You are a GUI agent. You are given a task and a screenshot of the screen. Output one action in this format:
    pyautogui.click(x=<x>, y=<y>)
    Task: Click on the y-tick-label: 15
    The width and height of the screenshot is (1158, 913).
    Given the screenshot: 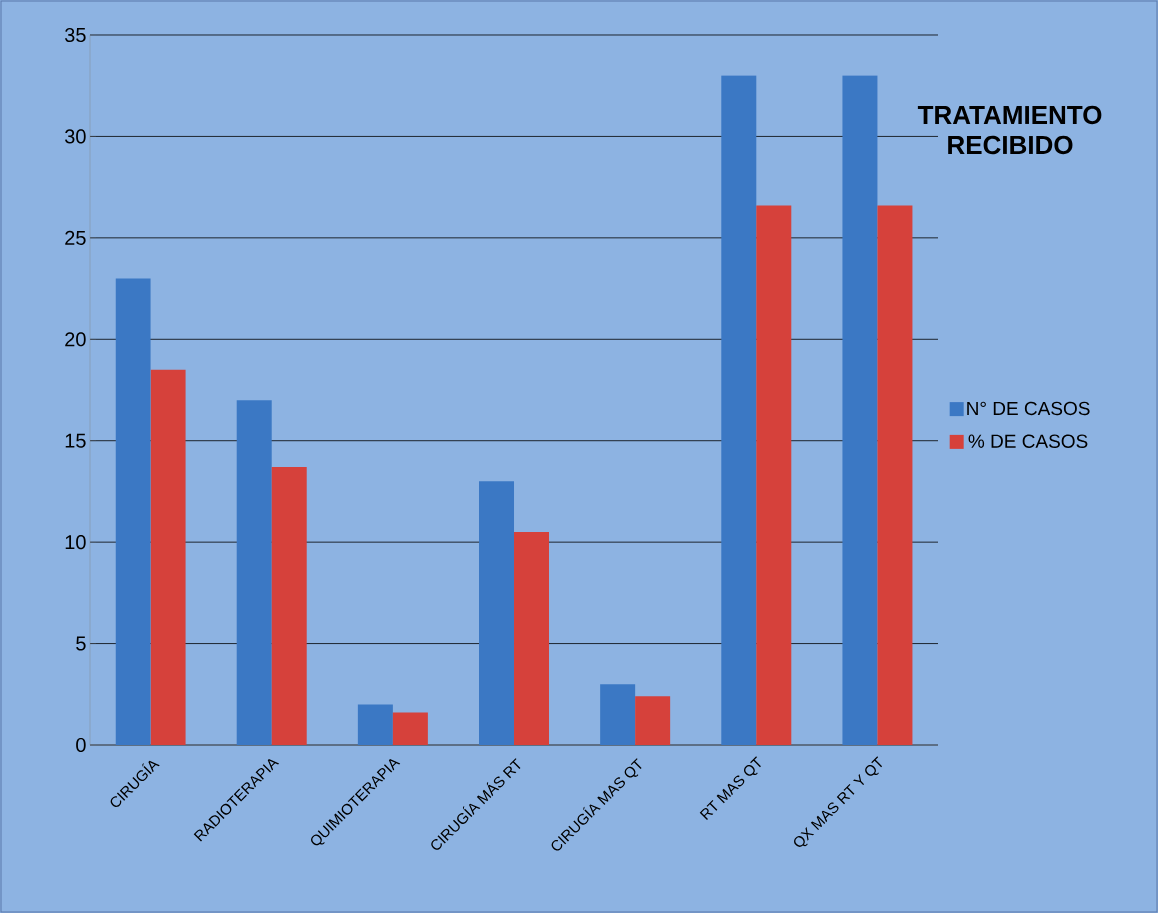 What is the action you would take?
    pyautogui.click(x=75, y=440)
    